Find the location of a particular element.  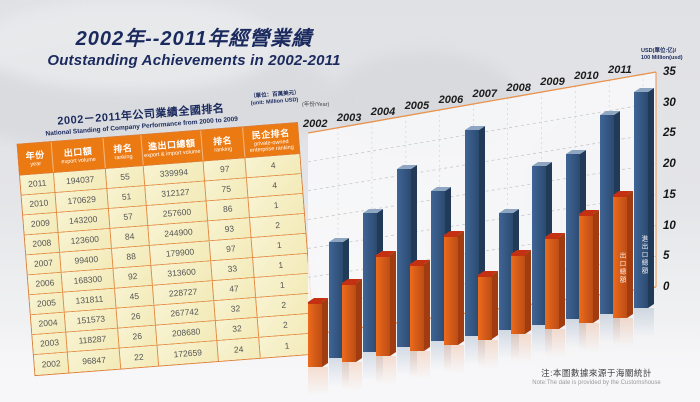

page-subtitle: Outstanding Achievements in 2002-2011 is located at coordinates (194, 60).